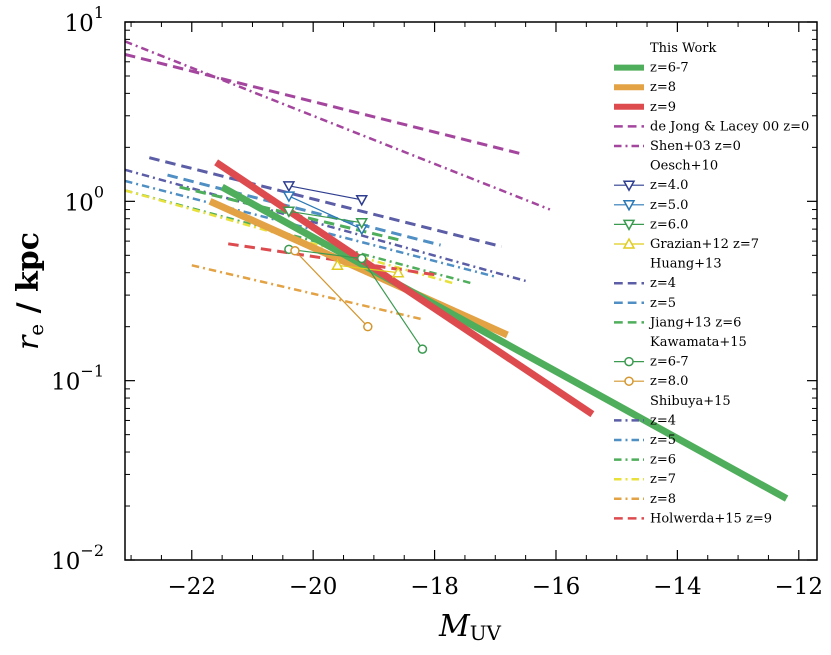 The width and height of the screenshot is (831, 655). Describe the element at coordinates (629, 381) in the screenshot. I see `legend-marker-k8` at that location.